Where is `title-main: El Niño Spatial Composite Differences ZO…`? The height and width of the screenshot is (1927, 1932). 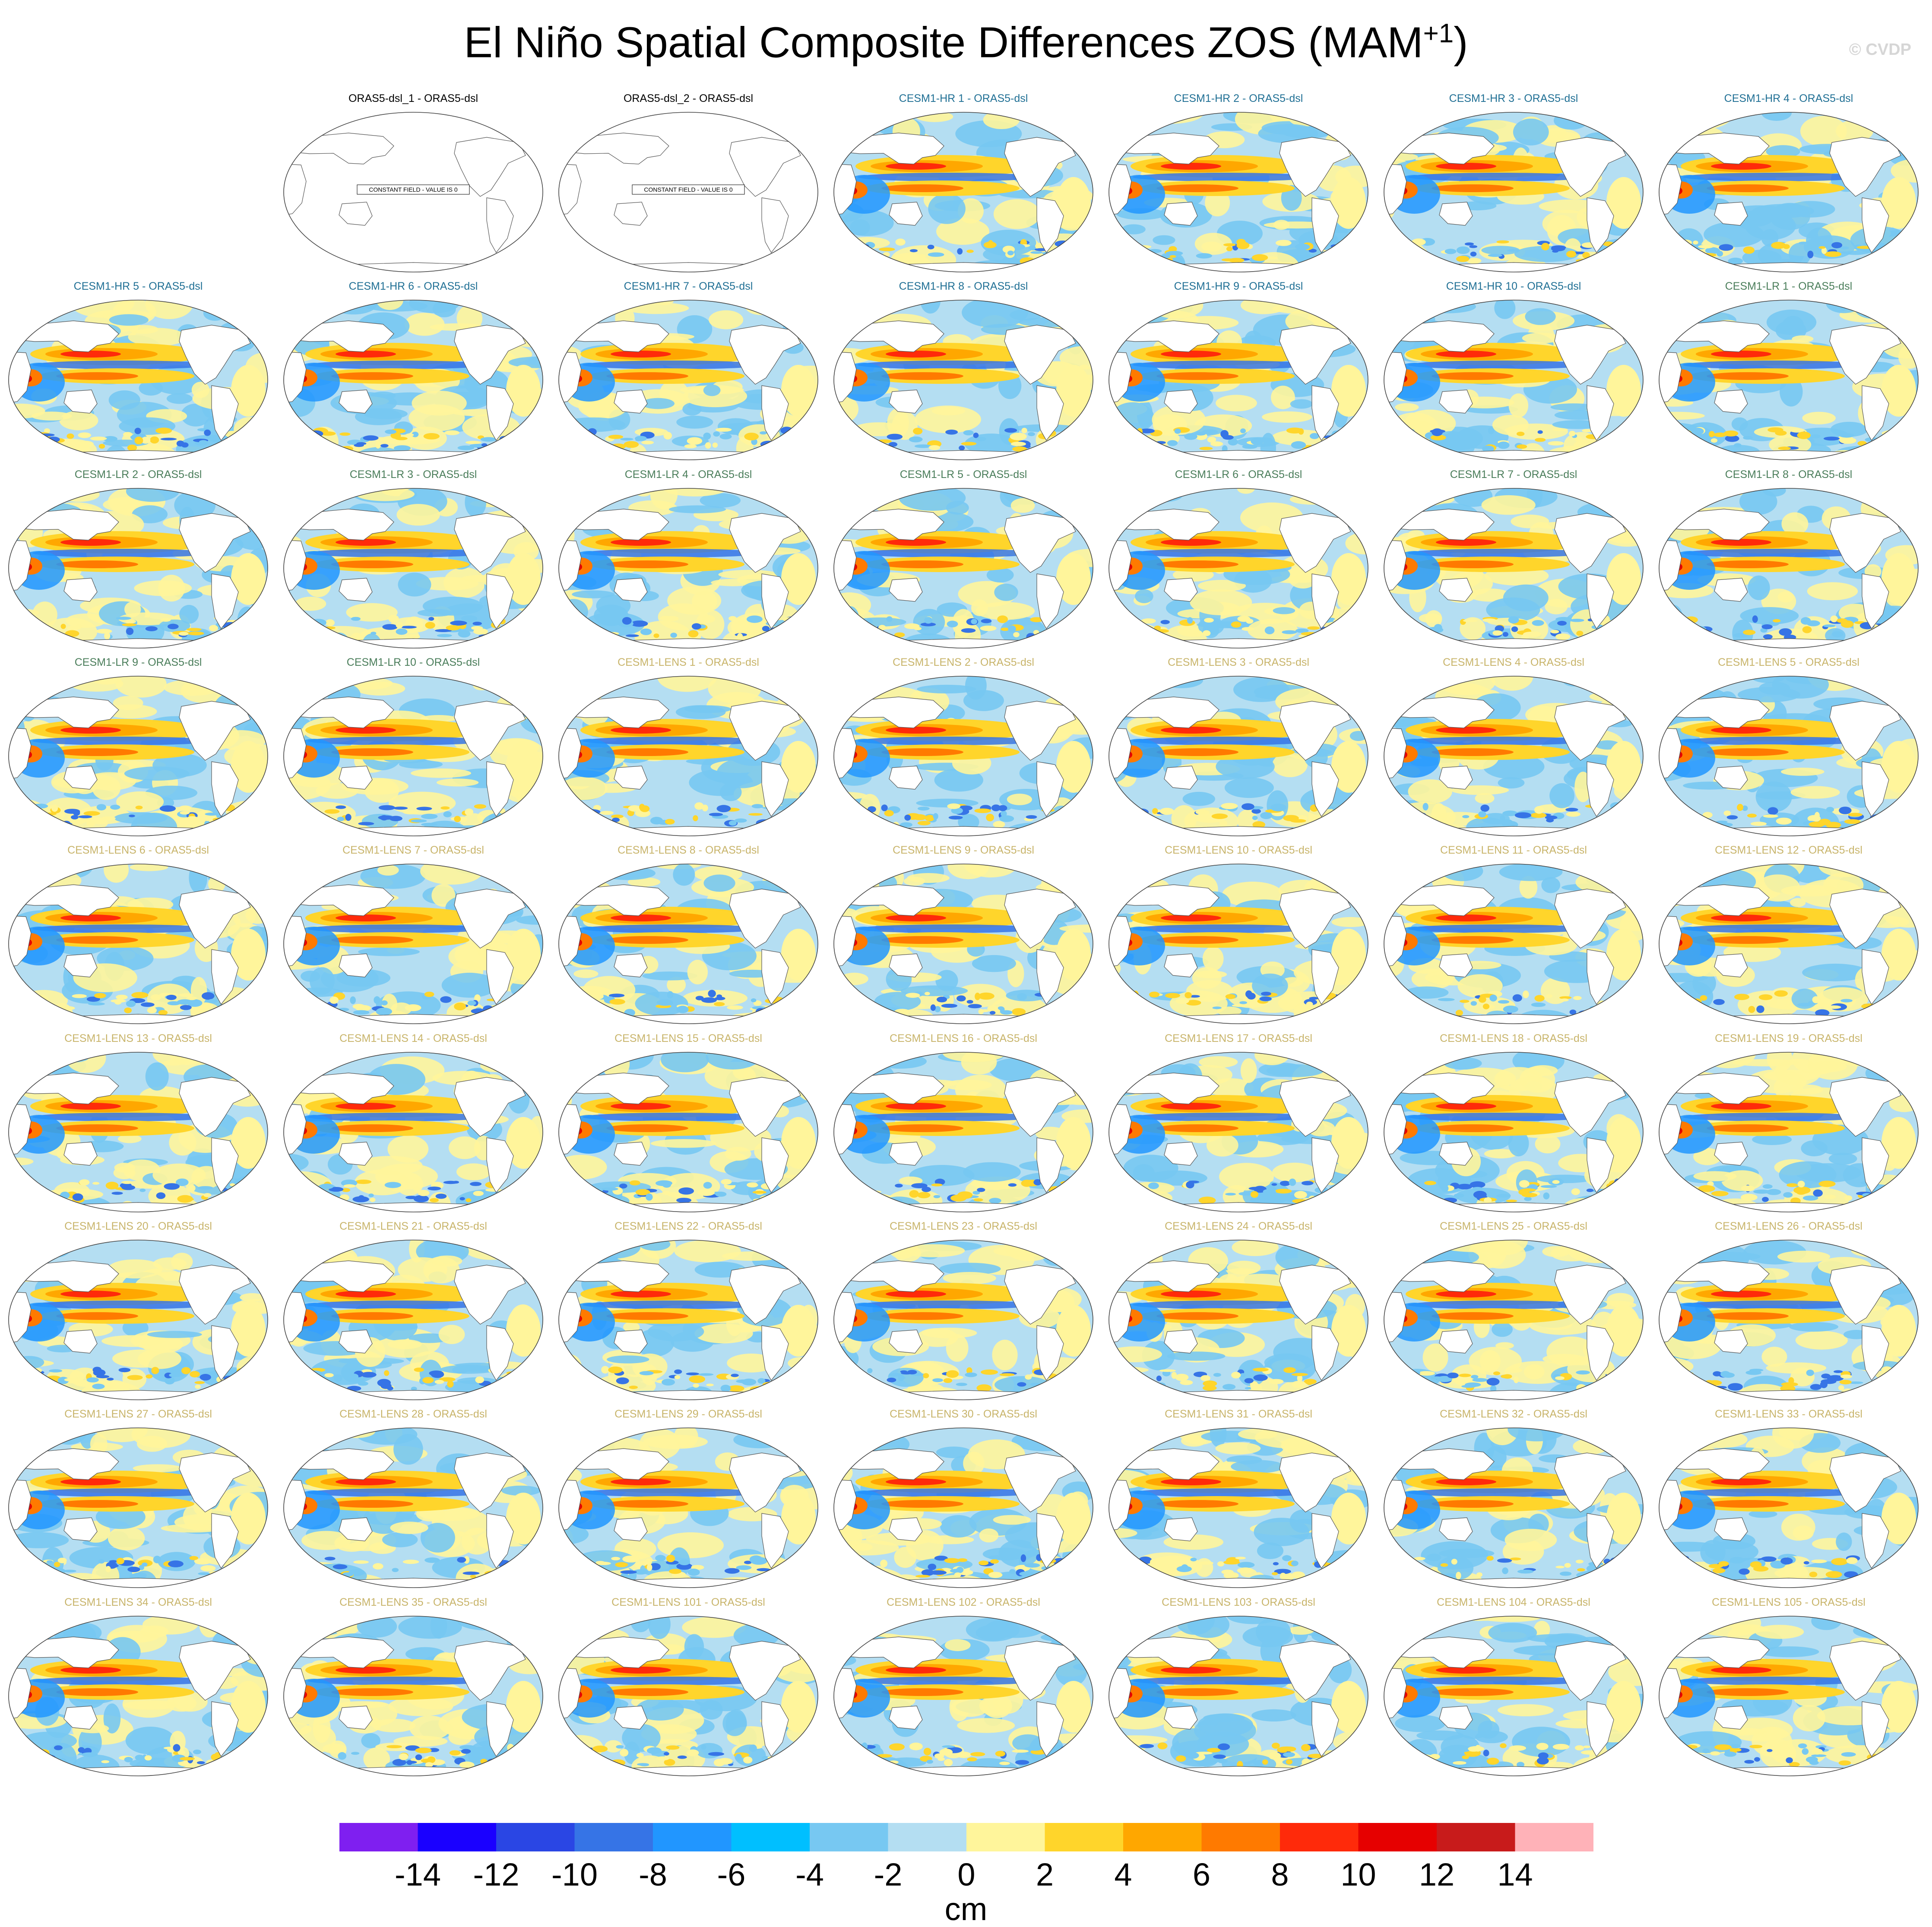
title-main: El Niño Spatial Composite Differences ZO… is located at coordinates (944, 42).